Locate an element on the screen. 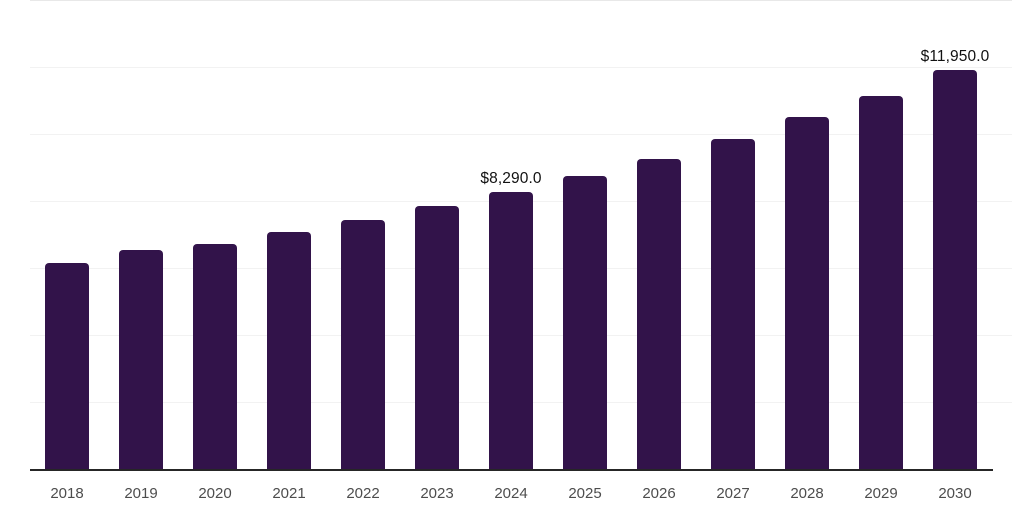  x-tick-2020: 2020 is located at coordinates (215, 493).